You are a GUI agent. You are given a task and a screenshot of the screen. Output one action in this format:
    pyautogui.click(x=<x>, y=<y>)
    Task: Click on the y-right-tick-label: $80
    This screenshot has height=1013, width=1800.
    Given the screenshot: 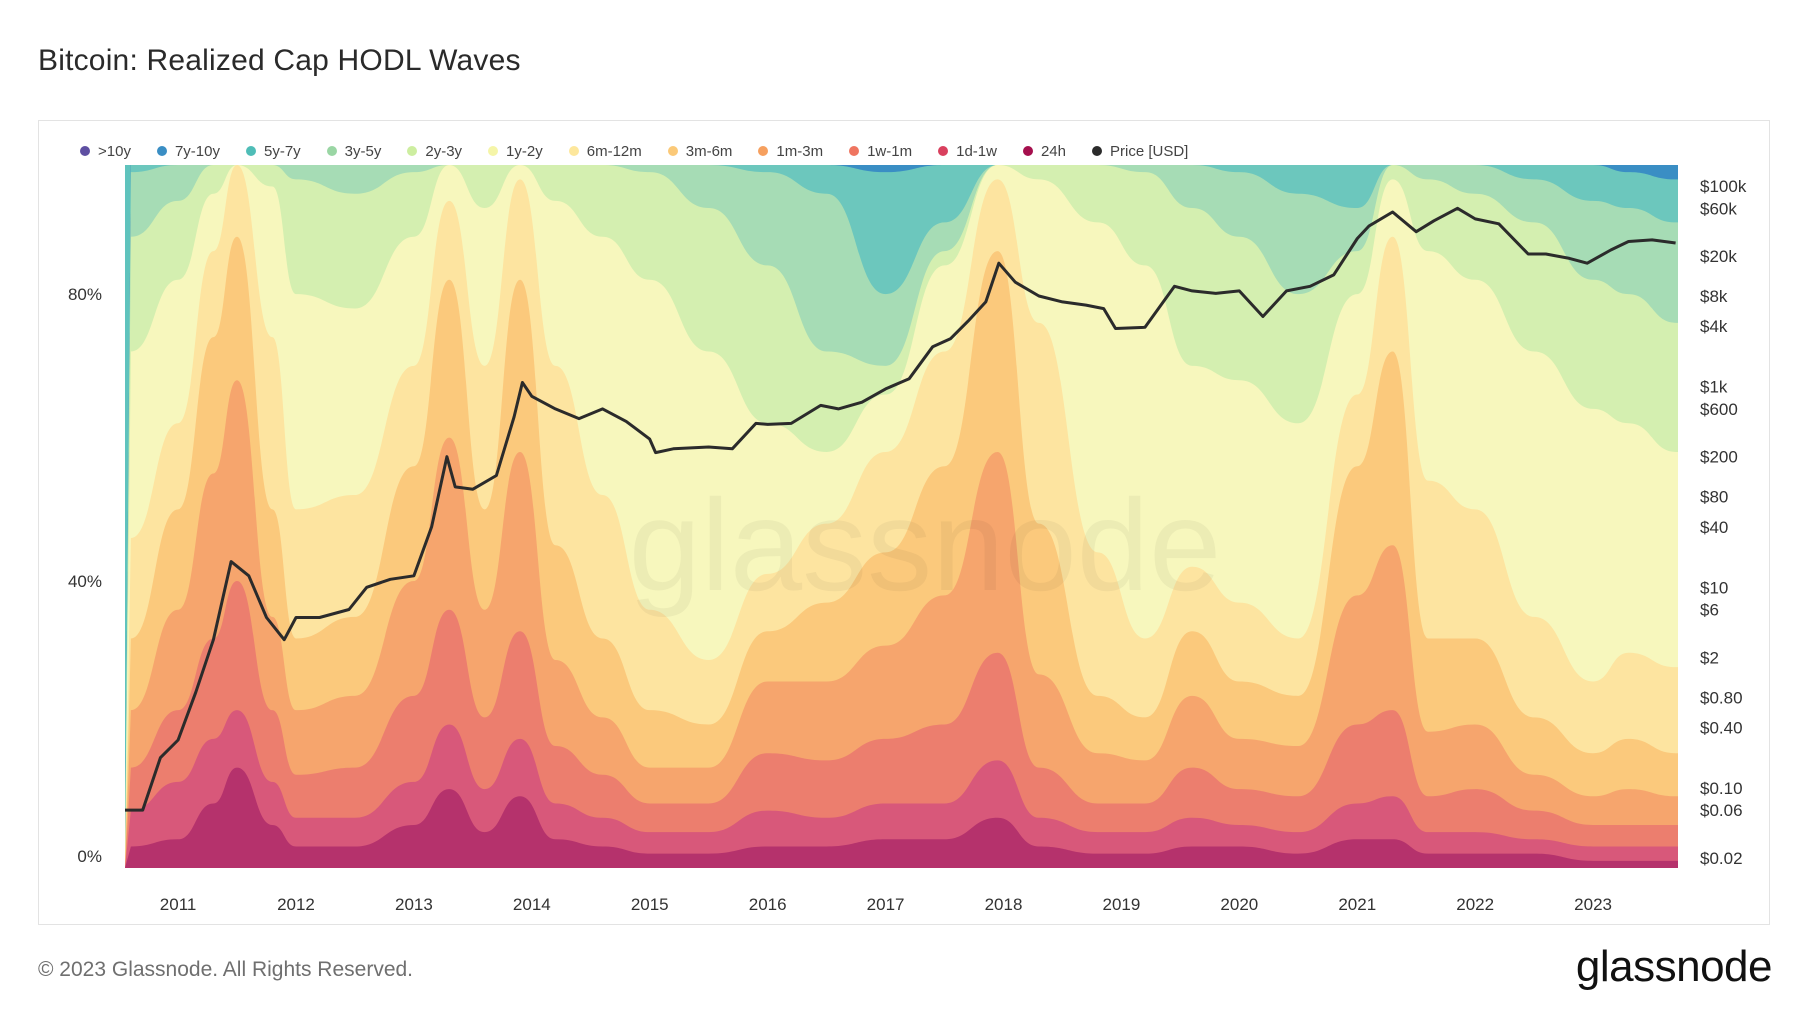 What is the action you would take?
    pyautogui.click(x=1714, y=497)
    